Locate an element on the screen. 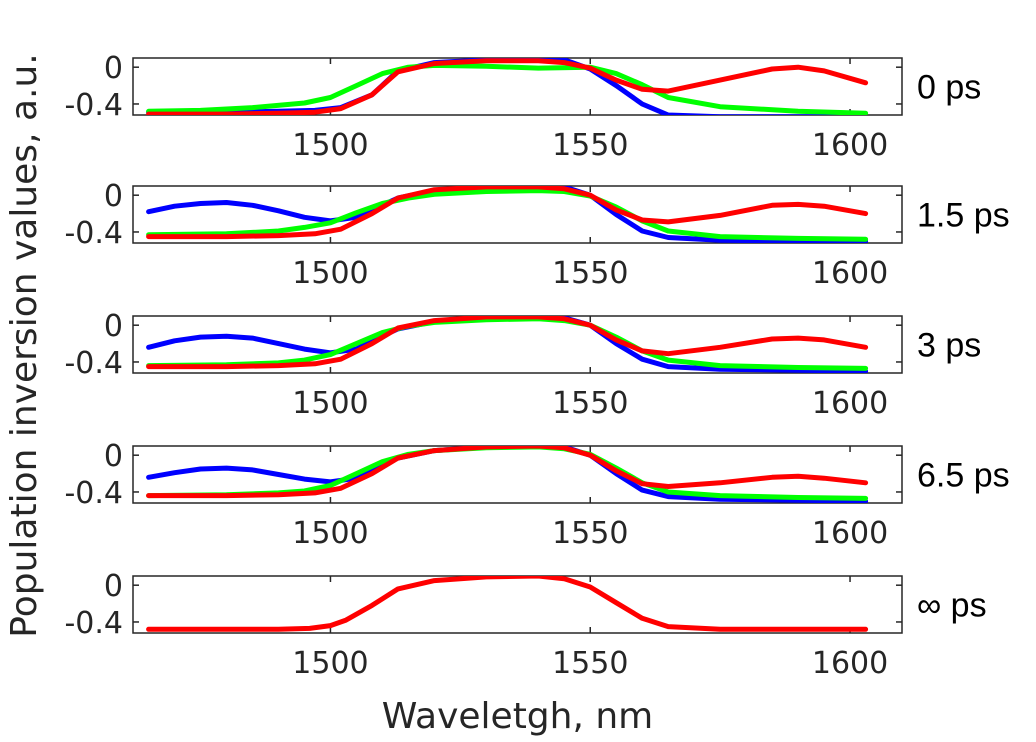  subplot-panel: 1500 1550 1600 0-0.4 0 ps is located at coordinates (522, 107).